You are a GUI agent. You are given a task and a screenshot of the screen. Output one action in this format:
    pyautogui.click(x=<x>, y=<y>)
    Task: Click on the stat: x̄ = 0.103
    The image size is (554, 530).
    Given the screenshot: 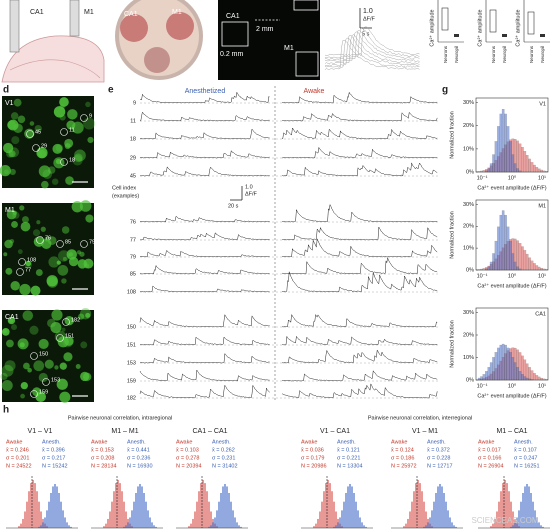 What is the action you would take?
    pyautogui.click(x=187, y=450)
    